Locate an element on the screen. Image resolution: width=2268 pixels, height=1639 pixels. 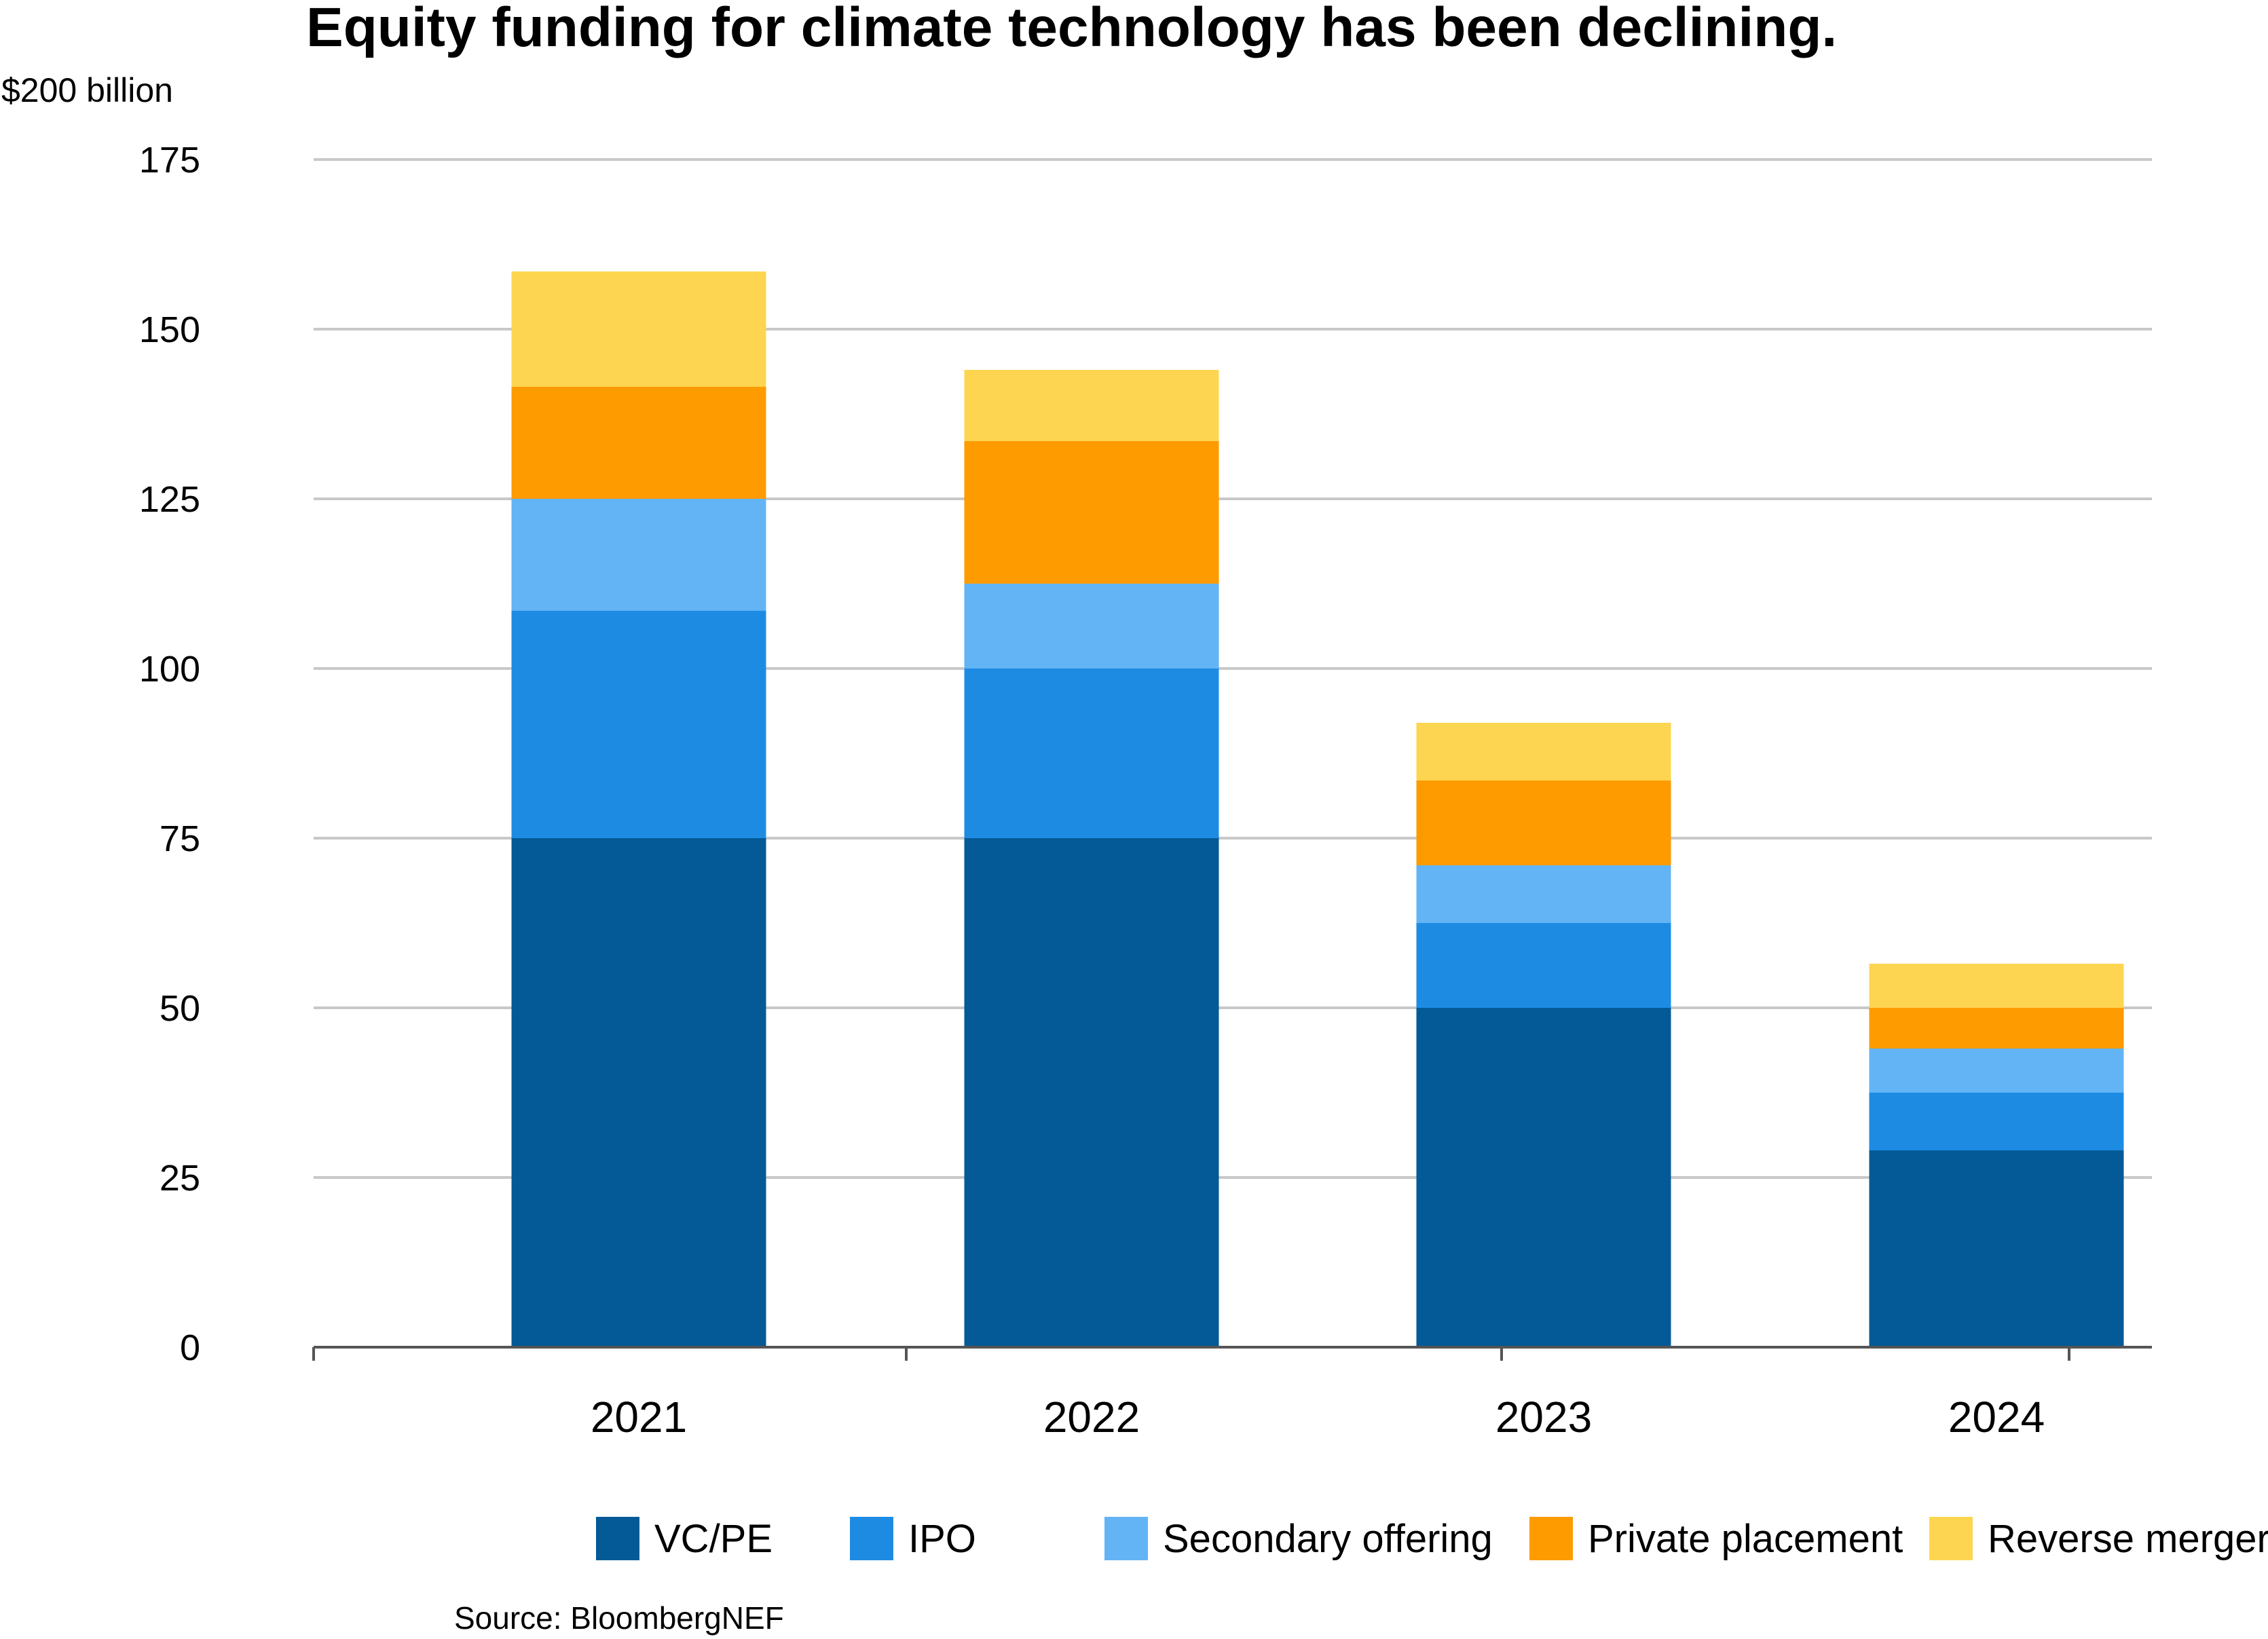
bar-2021-reverse-merger is located at coordinates (639, 329).